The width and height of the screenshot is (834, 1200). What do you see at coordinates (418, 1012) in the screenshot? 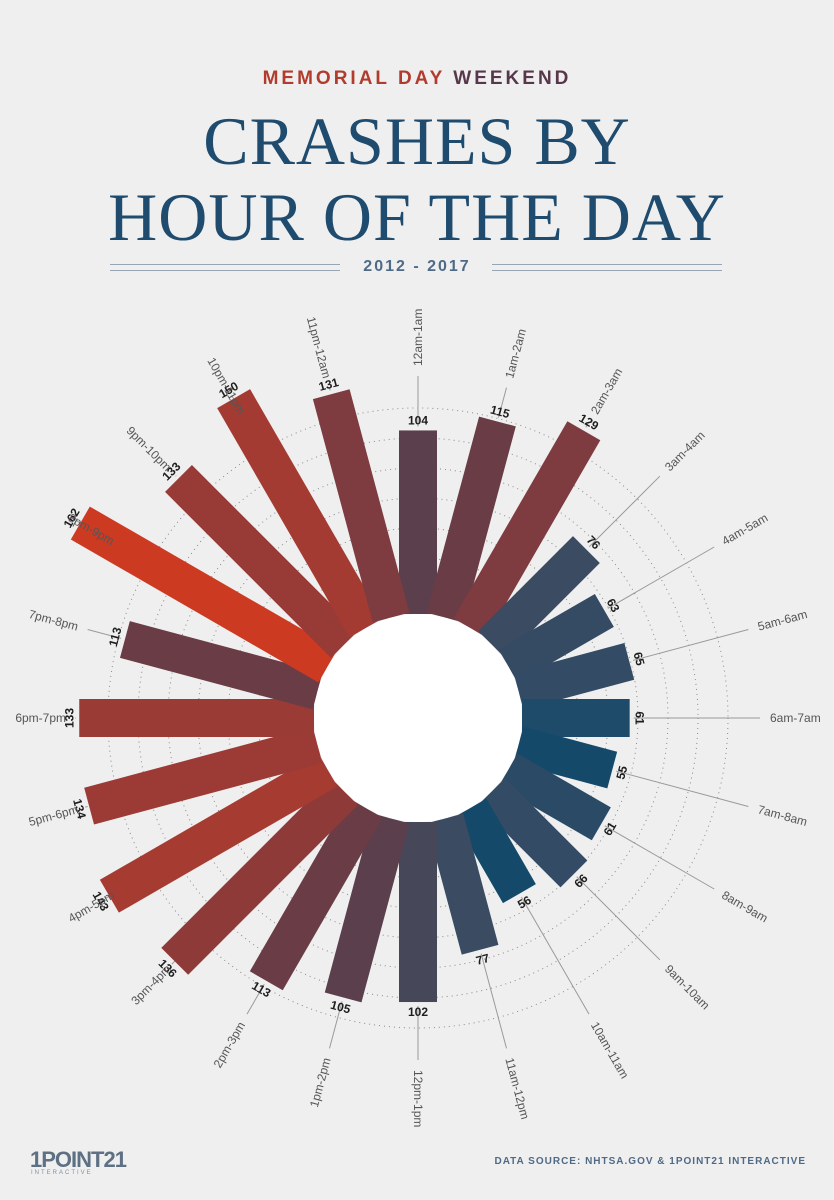
I see `value-label: 102` at bounding box center [418, 1012].